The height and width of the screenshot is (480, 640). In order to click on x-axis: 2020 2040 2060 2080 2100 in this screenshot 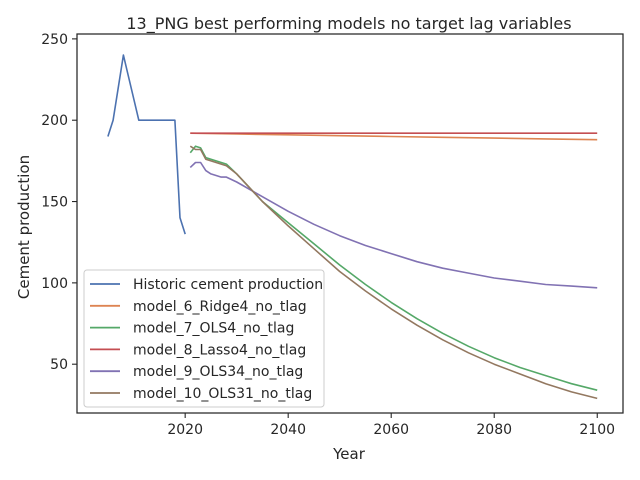, I will do `click(391, 425)`.